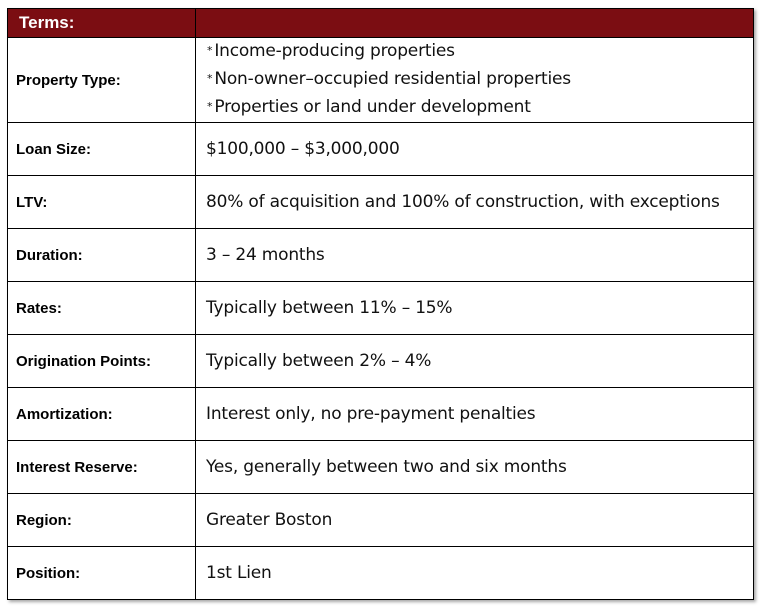 The width and height of the screenshot is (762, 614). I want to click on position-value: 1st Lien, so click(474, 573).